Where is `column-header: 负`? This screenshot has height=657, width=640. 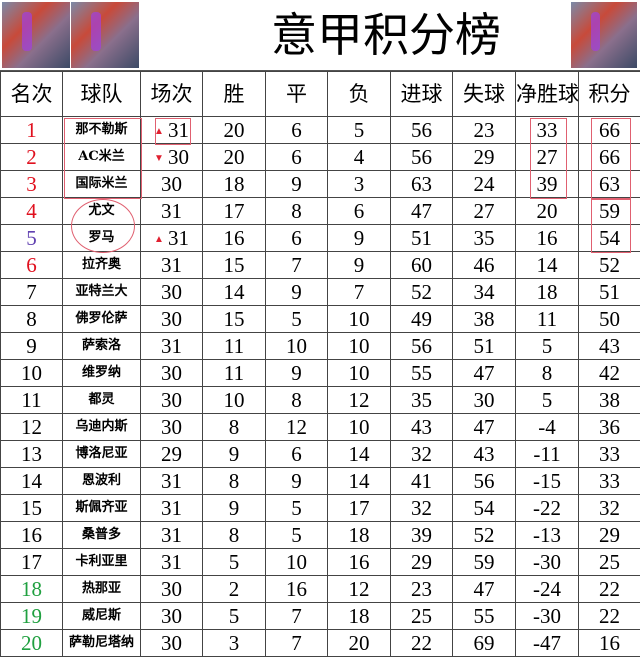
column-header: 负 is located at coordinates (359, 94).